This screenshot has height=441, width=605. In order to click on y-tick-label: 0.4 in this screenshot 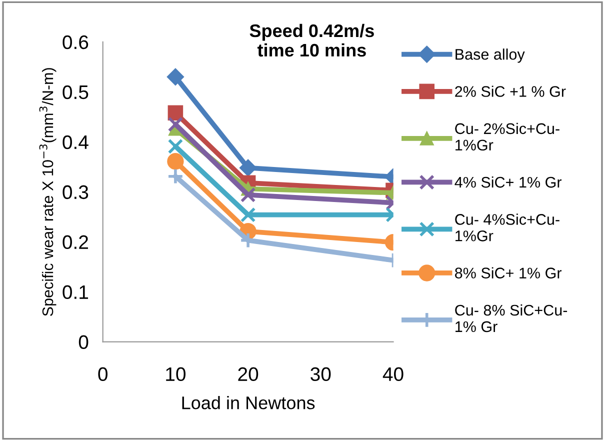, I will do `click(75, 142)`.